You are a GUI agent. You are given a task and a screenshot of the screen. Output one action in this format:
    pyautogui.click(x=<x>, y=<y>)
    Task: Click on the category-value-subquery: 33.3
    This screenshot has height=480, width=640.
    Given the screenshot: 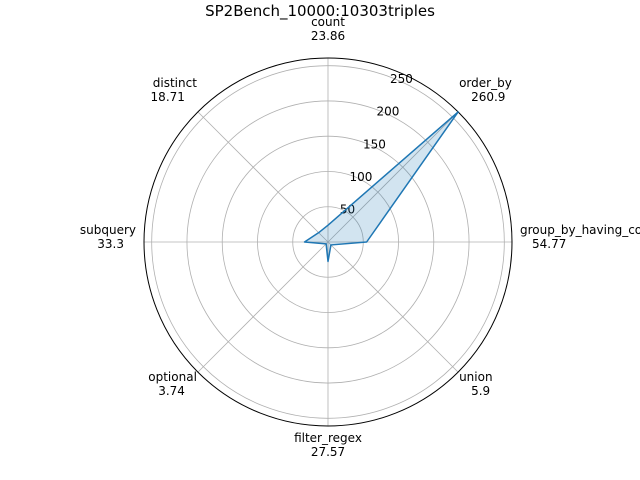 What is the action you would take?
    pyautogui.click(x=110, y=244)
    